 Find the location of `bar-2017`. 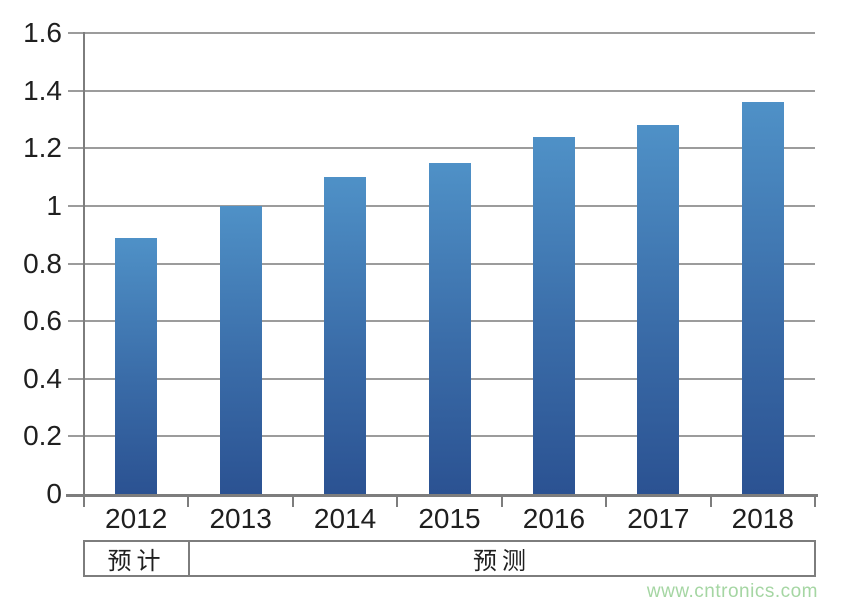

bar-2017 is located at coordinates (658, 309).